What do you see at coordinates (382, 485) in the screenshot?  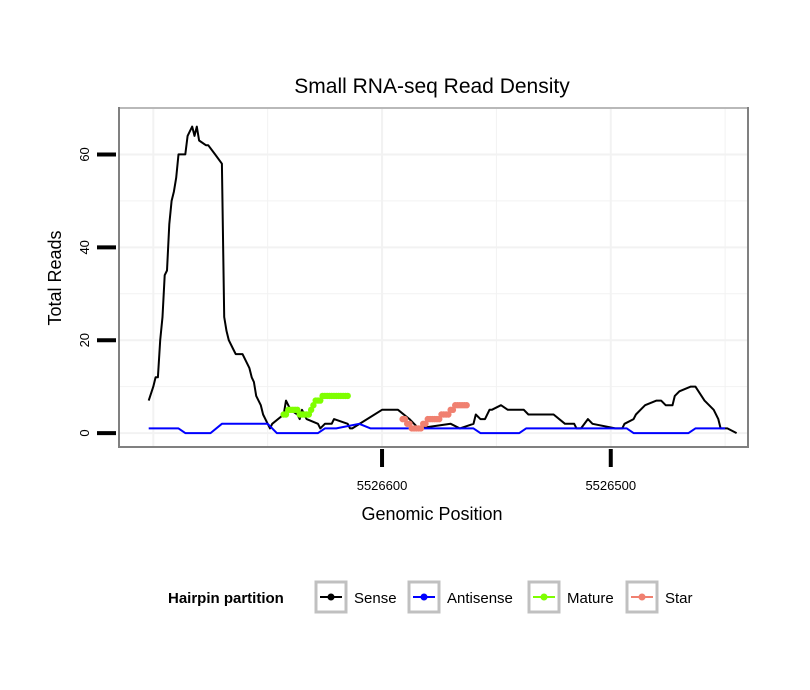 I see `x-tick-label: 5526600` at bounding box center [382, 485].